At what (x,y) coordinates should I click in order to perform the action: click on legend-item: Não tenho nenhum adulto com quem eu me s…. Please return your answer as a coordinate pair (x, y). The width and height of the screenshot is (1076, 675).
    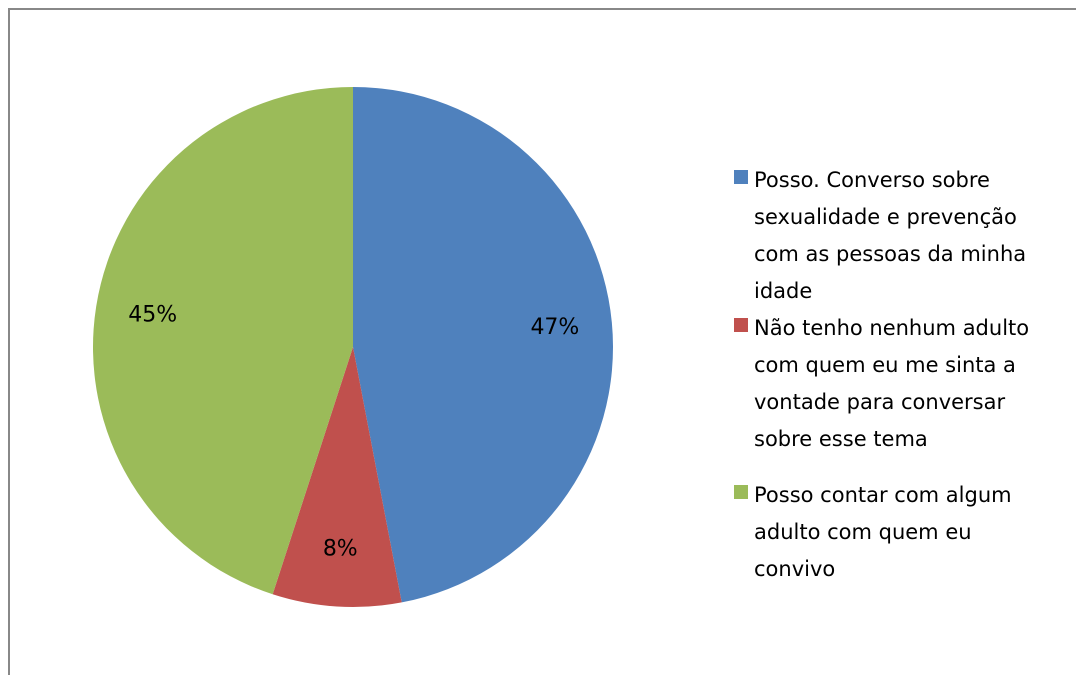
    Looking at the image, I should click on (889, 384).